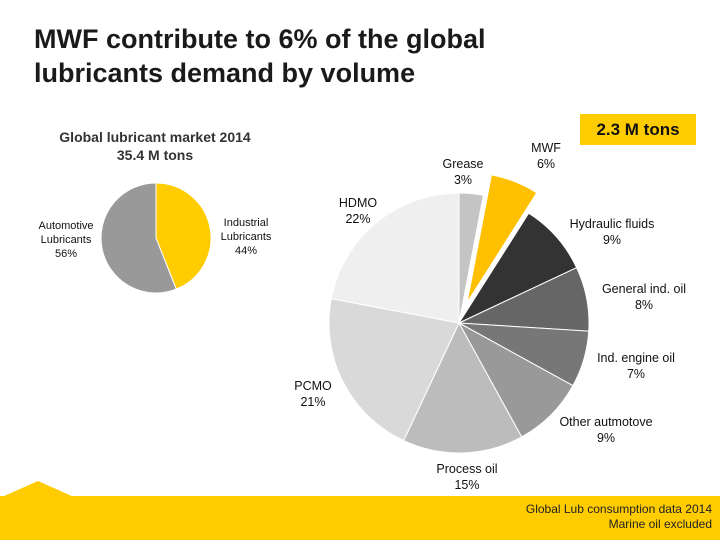 The image size is (720, 540). I want to click on pie-slice-mwf-label: MWF 6%, so click(546, 156).